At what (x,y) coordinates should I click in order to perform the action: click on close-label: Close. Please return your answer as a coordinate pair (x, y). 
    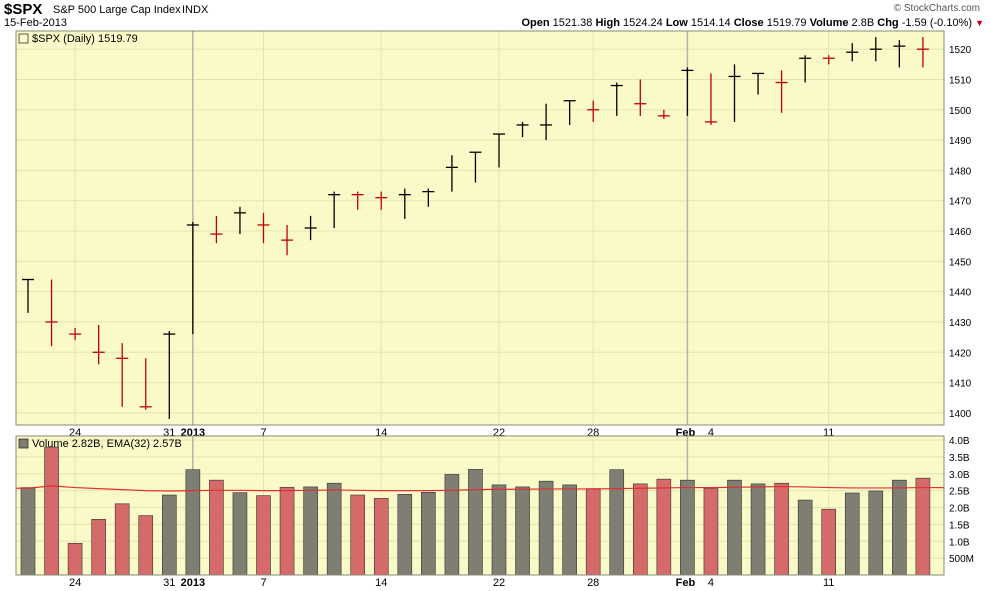
    Looking at the image, I should click on (748, 23).